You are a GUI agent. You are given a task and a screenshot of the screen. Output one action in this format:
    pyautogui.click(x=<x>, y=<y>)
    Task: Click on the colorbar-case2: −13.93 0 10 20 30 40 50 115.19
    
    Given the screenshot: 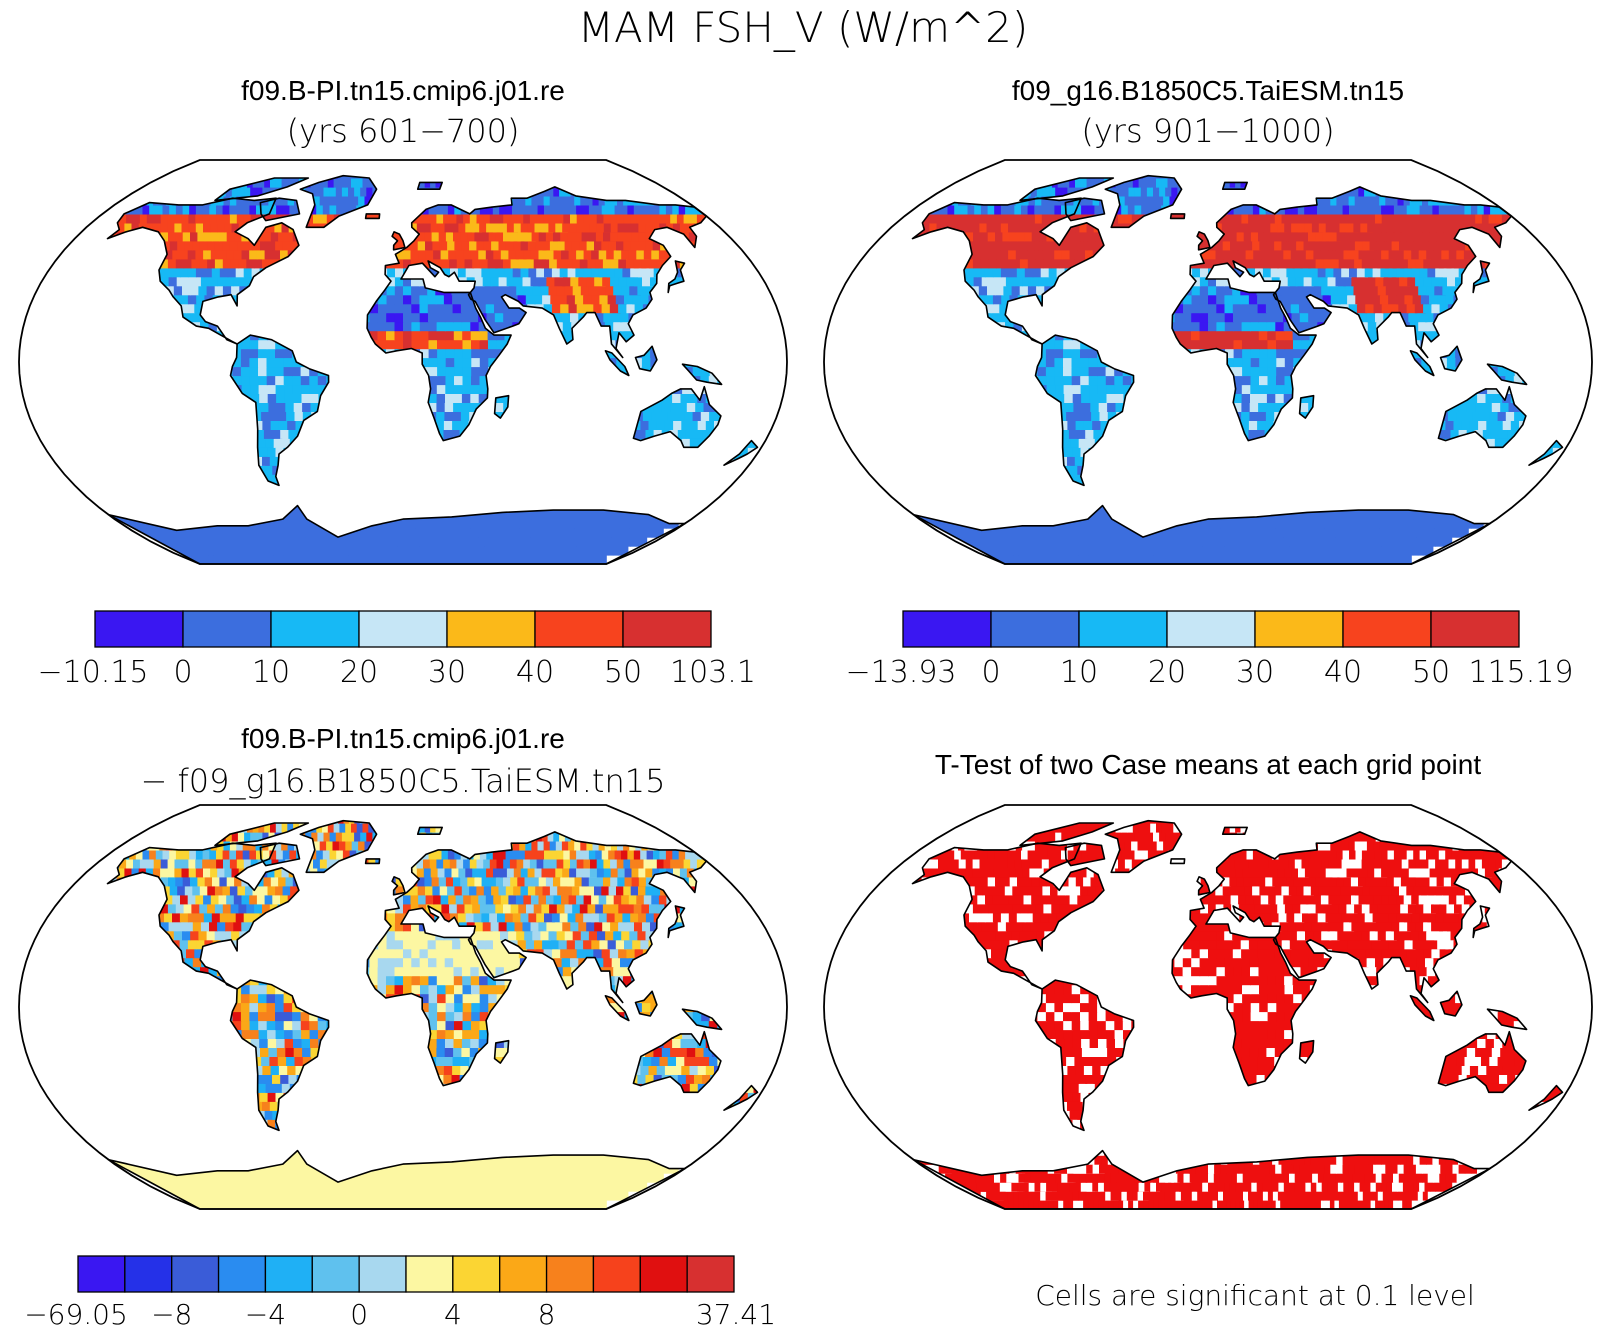 What is the action you would take?
    pyautogui.click(x=1209, y=650)
    